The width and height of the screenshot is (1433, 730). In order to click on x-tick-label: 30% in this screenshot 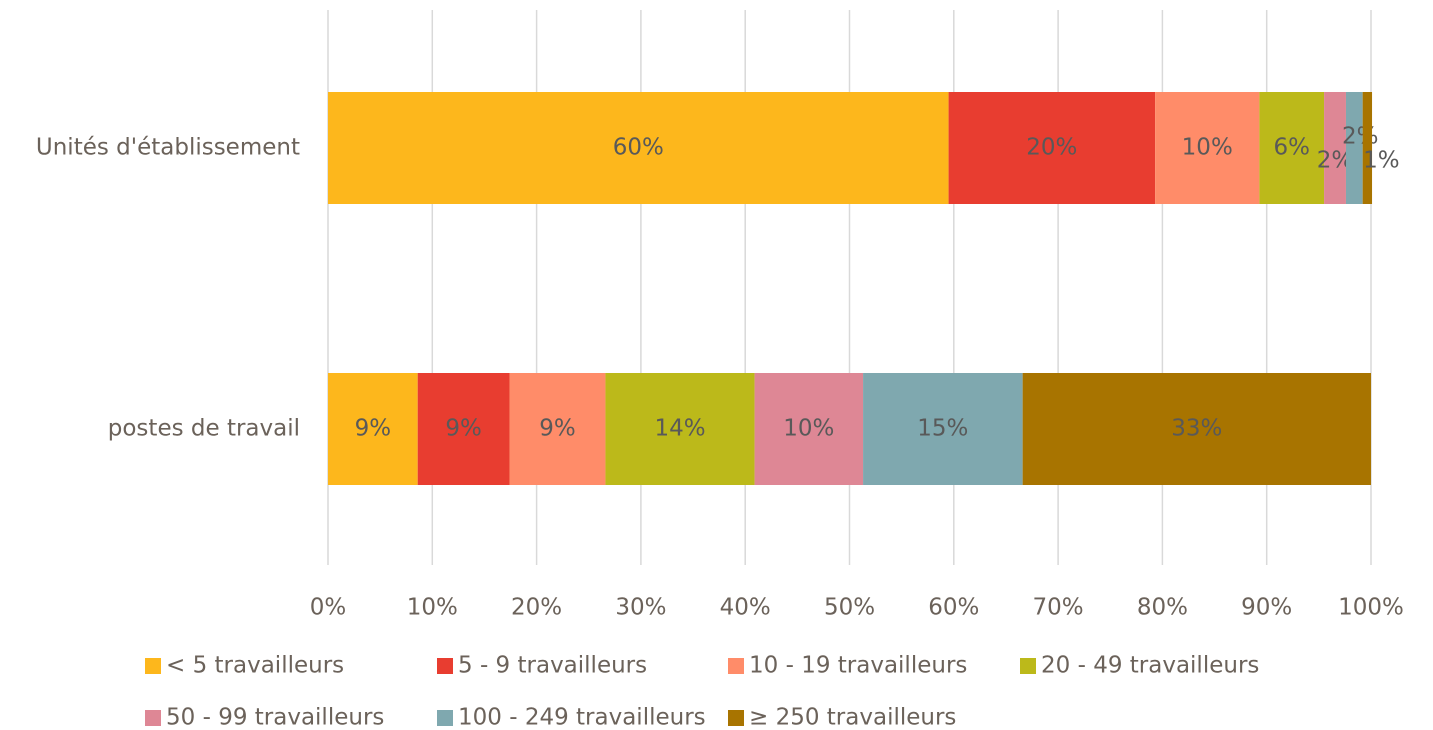, I will do `click(640, 608)`.